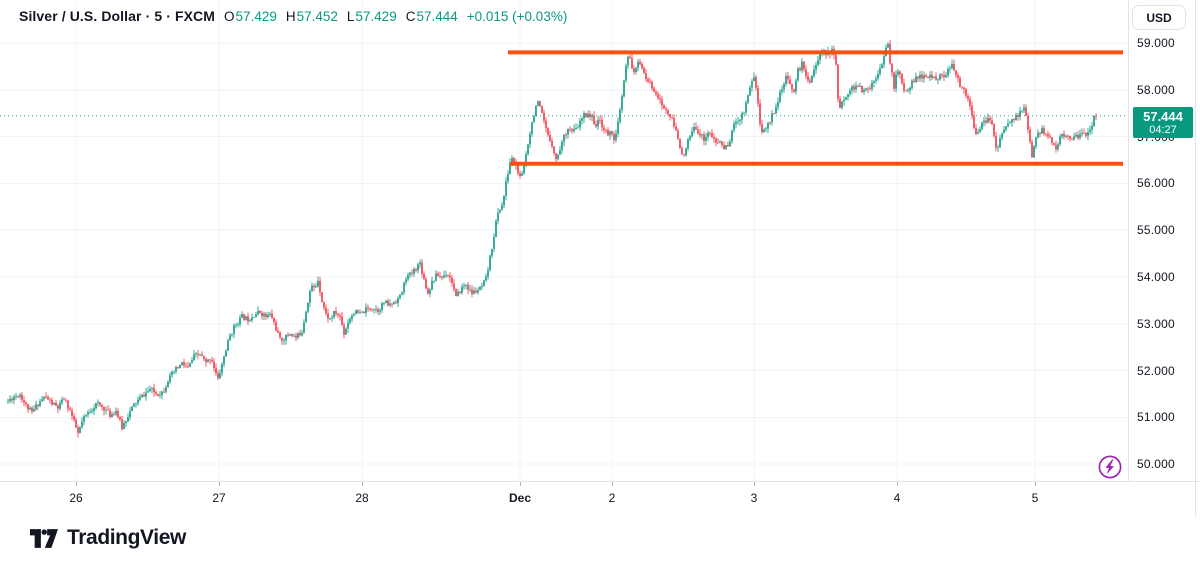 The image size is (1200, 568). Describe the element at coordinates (44, 538) in the screenshot. I see `tradingview-logo-icon` at that location.